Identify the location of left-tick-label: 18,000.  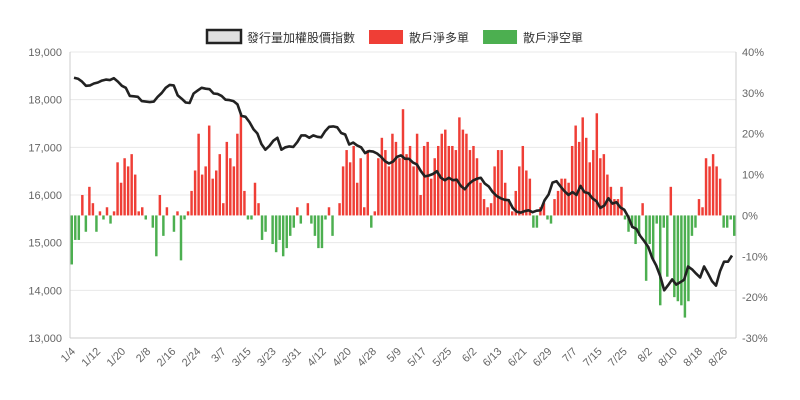
(45, 101).